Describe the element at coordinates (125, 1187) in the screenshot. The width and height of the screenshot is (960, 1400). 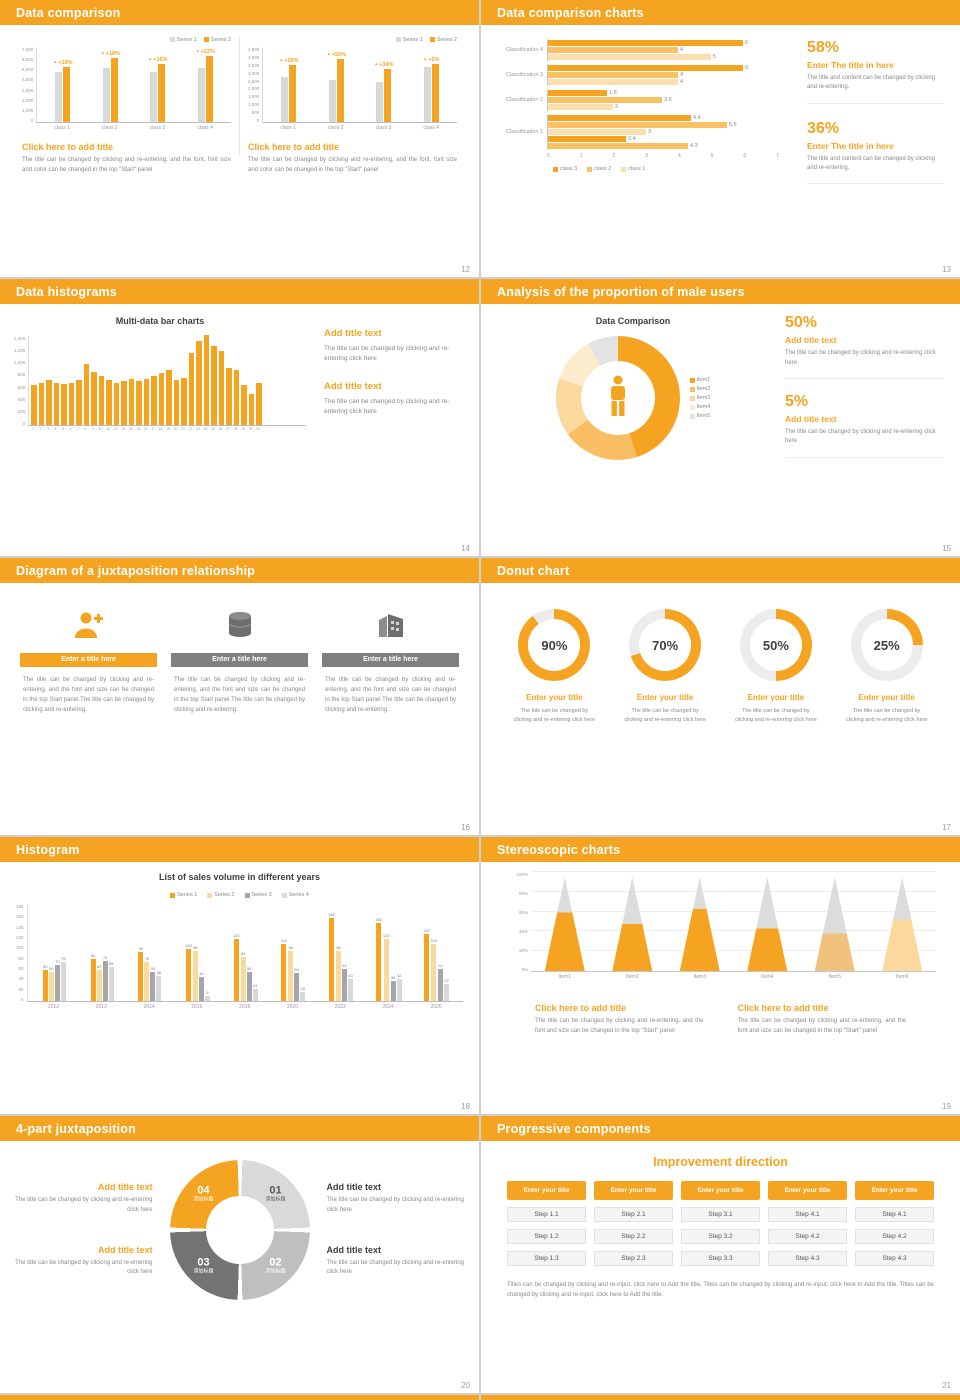
I see `block-title: Add title text` at that location.